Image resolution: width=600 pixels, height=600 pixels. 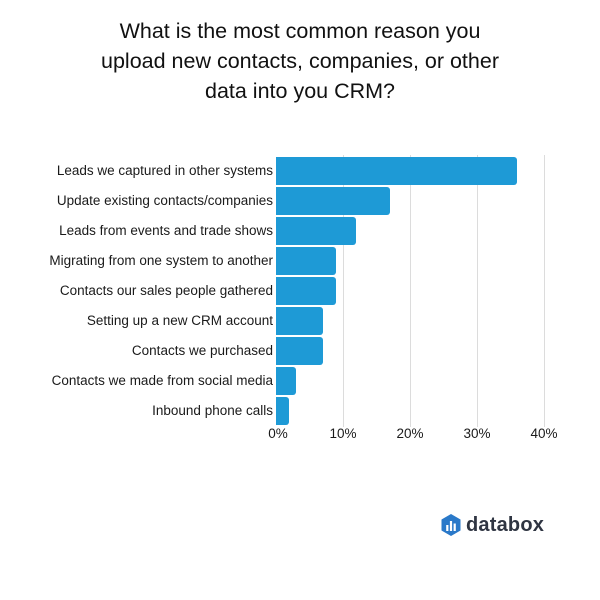 What do you see at coordinates (162, 380) in the screenshot?
I see `category-label: Contacts we made from social media` at bounding box center [162, 380].